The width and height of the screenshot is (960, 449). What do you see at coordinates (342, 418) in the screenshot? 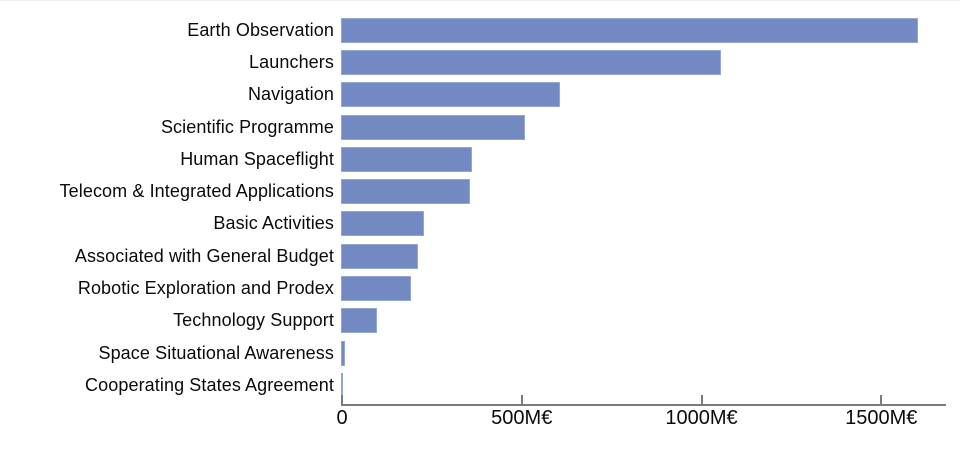
I see `x-axis-tick-label: 0` at bounding box center [342, 418].